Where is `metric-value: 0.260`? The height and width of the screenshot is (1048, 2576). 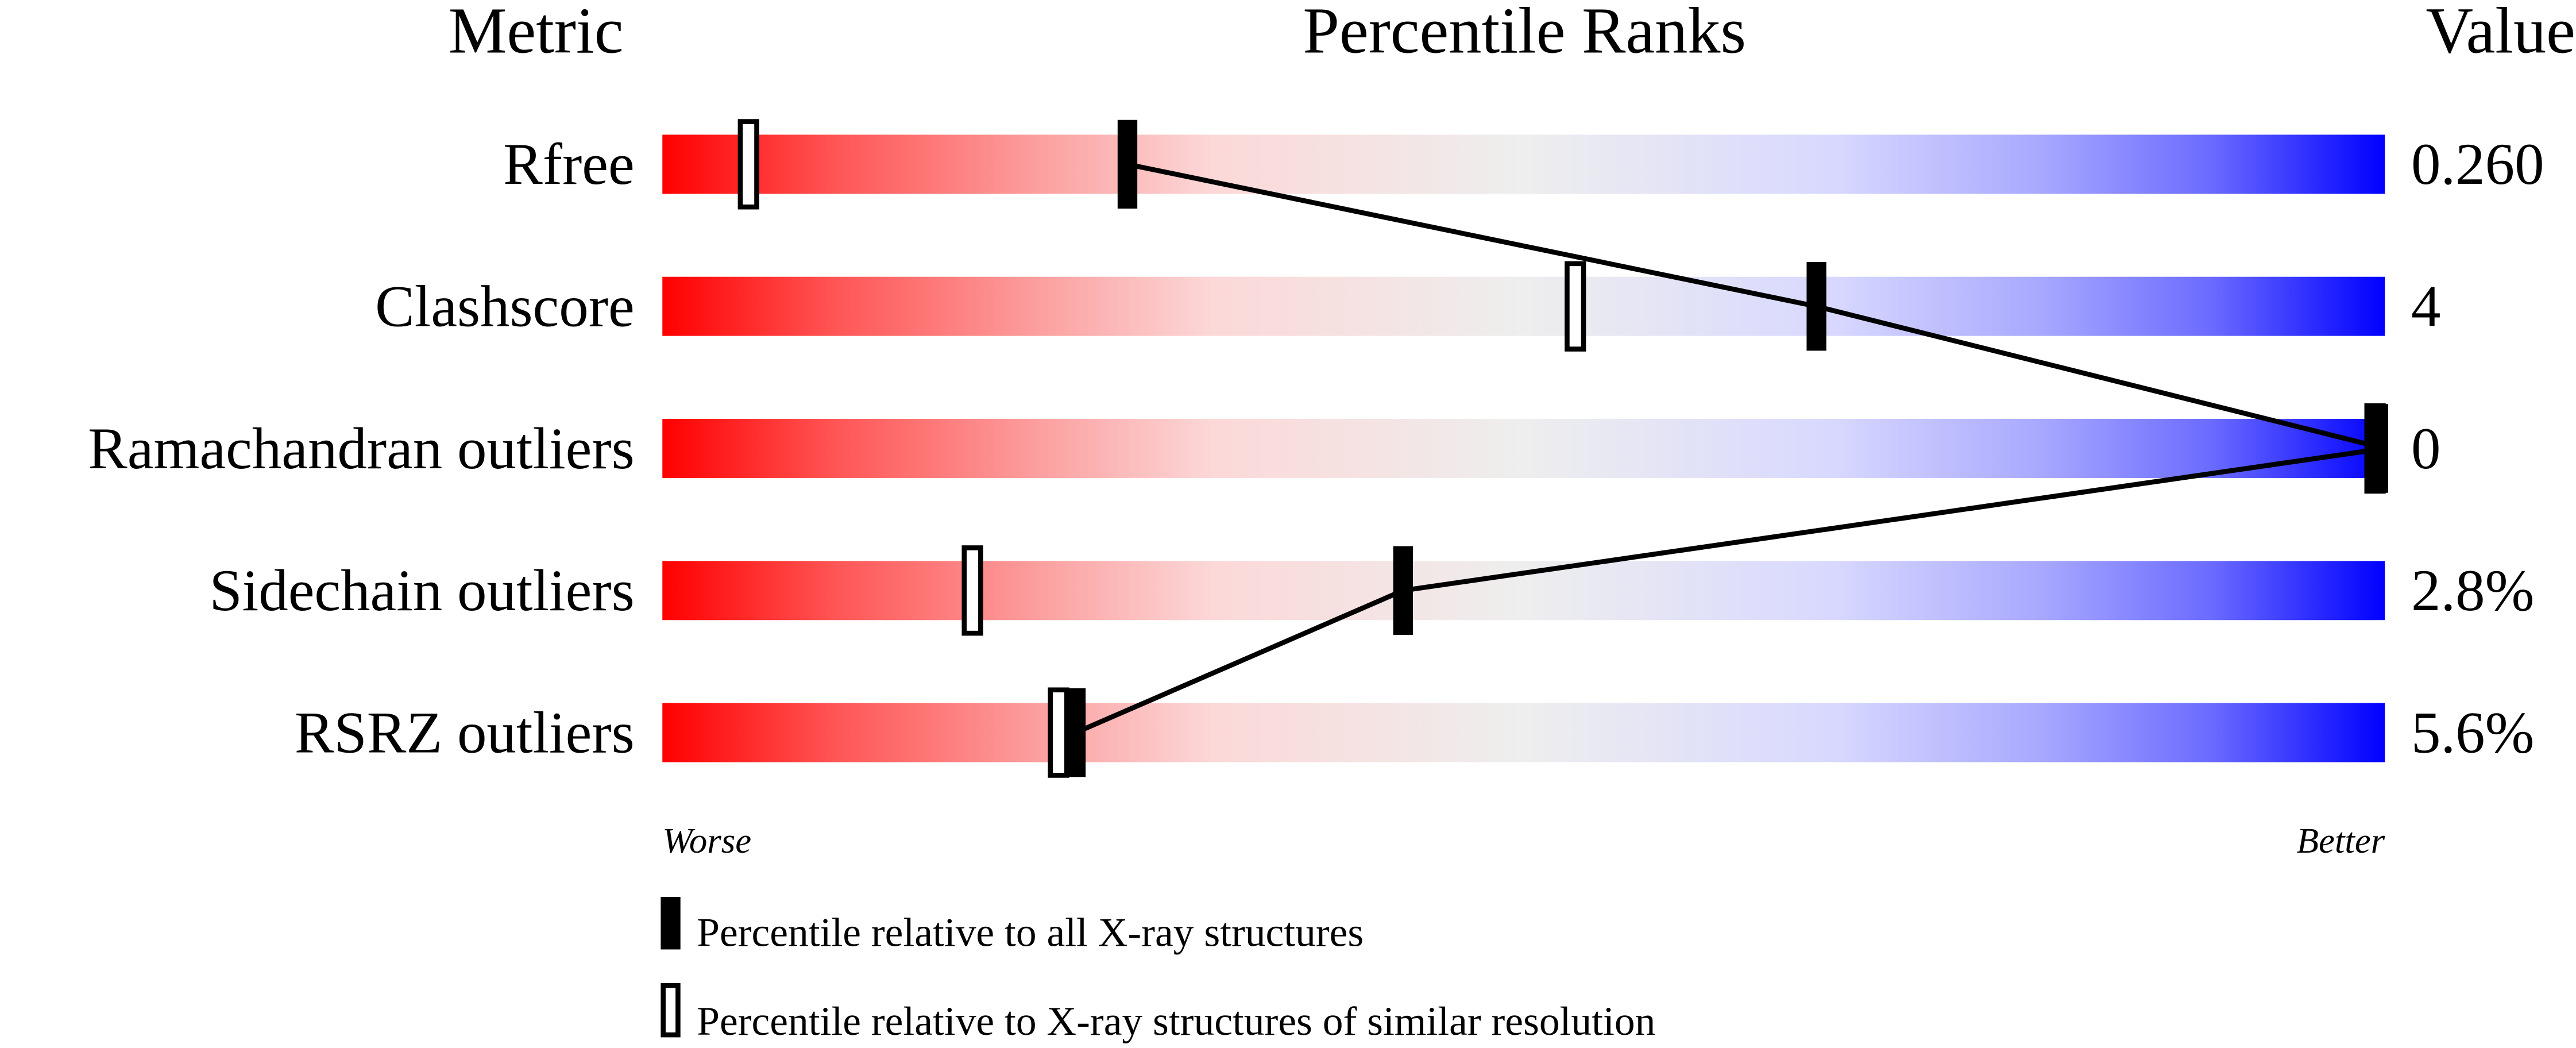 metric-value: 0.260 is located at coordinates (2477, 164).